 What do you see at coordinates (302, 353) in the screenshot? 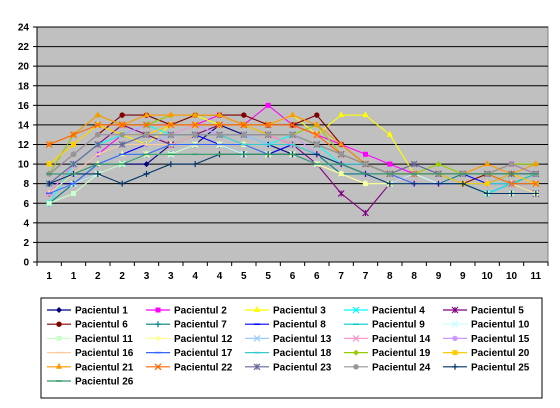
I see `legend-label: Pacientul 18` at bounding box center [302, 353].